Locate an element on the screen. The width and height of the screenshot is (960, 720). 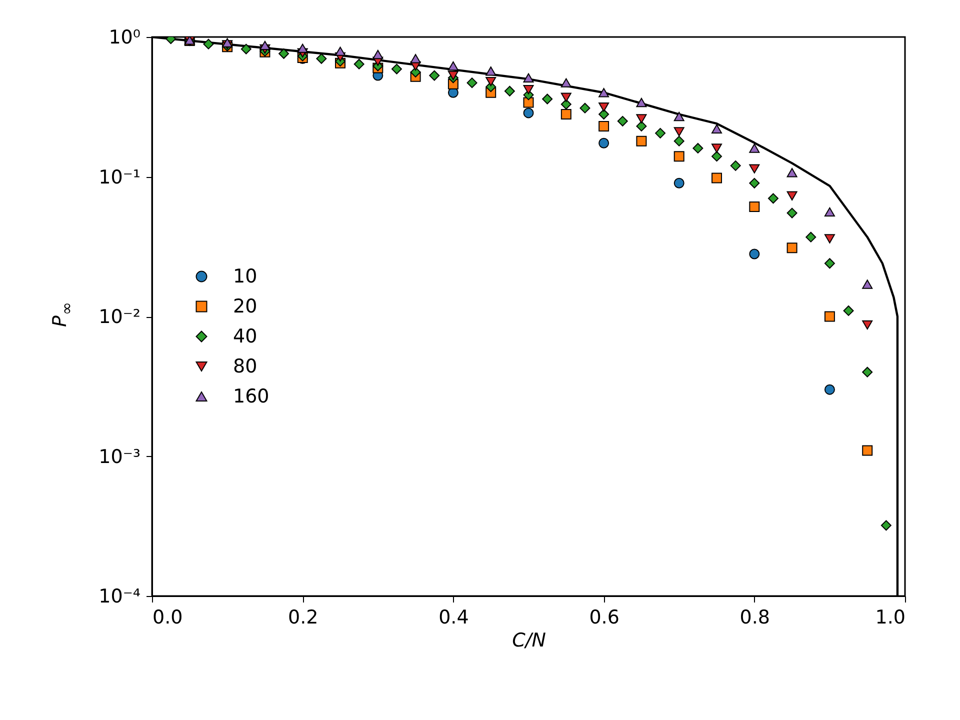
x-tick-label: 0.0 is located at coordinates (167, 617).